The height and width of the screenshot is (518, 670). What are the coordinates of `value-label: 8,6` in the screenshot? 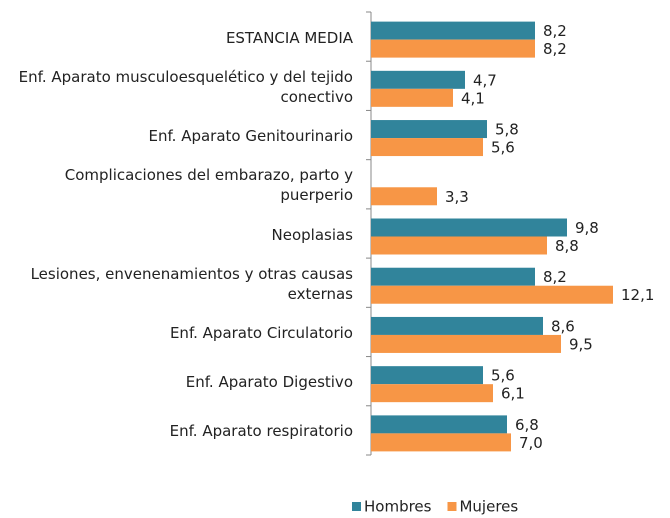 It's located at (563, 326).